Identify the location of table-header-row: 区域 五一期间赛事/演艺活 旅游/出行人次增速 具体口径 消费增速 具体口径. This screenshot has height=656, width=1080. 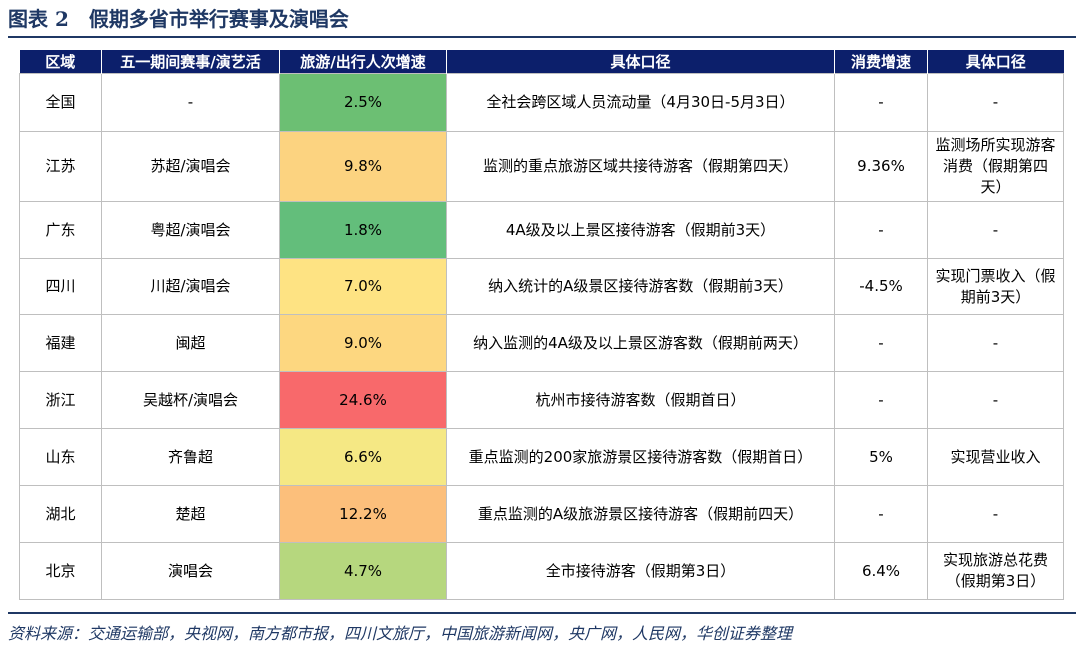
(541, 62).